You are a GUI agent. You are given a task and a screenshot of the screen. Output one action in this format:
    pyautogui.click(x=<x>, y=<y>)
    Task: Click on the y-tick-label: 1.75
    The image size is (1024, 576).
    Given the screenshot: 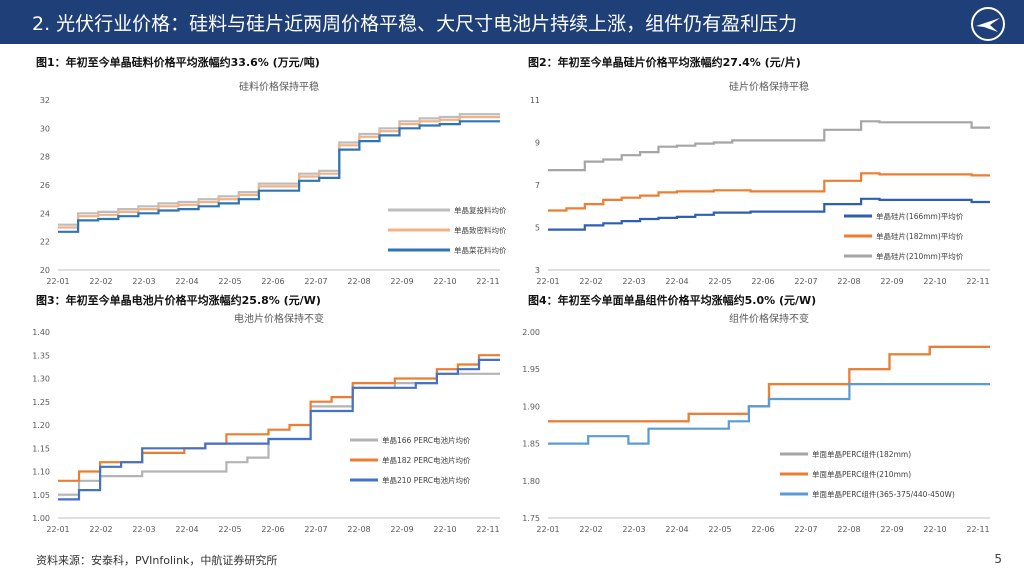 What is the action you would take?
    pyautogui.click(x=531, y=518)
    